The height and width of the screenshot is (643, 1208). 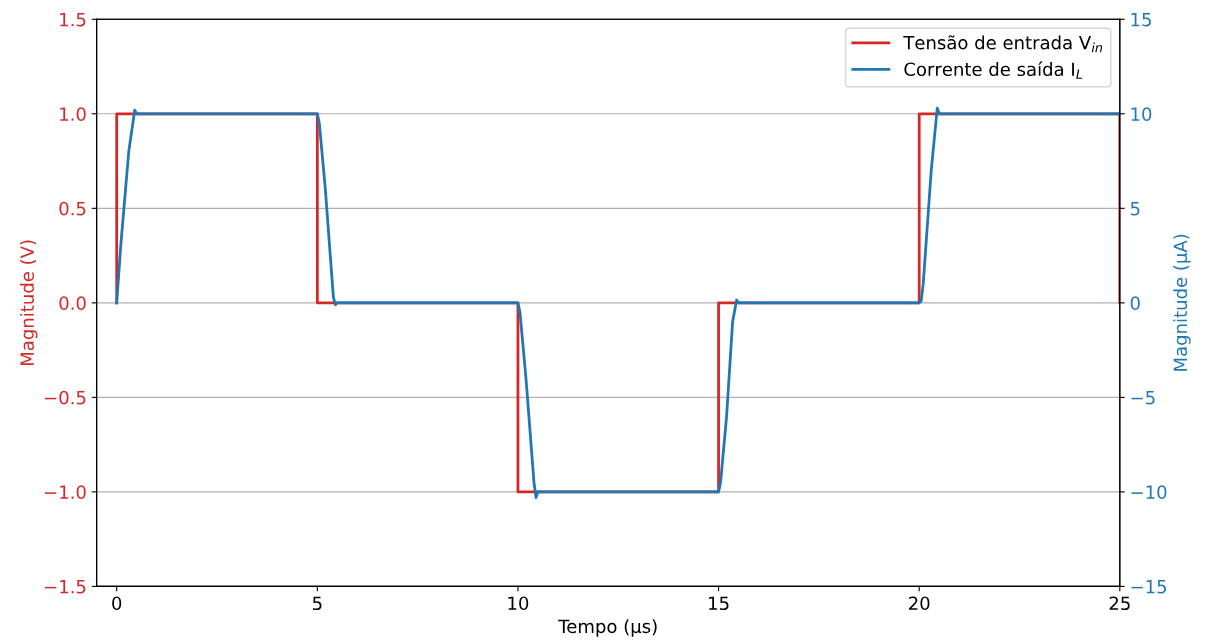 I want to click on legend-label: Corrente de saída I$_{L}$, so click(x=993, y=70).